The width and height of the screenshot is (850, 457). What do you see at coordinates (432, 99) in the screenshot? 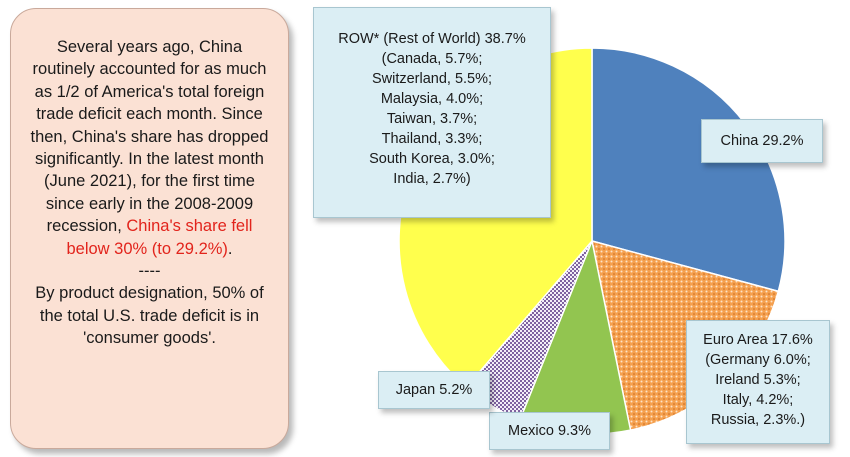
I see `row-label-line: Malaysia, 4.0%;` at bounding box center [432, 99].